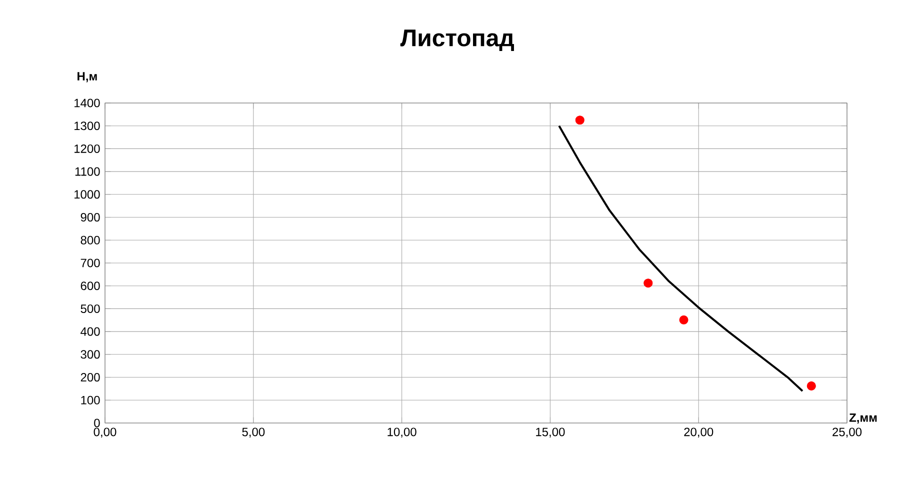 The width and height of the screenshot is (901, 495). Describe the element at coordinates (87, 126) in the screenshot. I see `y-tick-label: 1300` at that location.